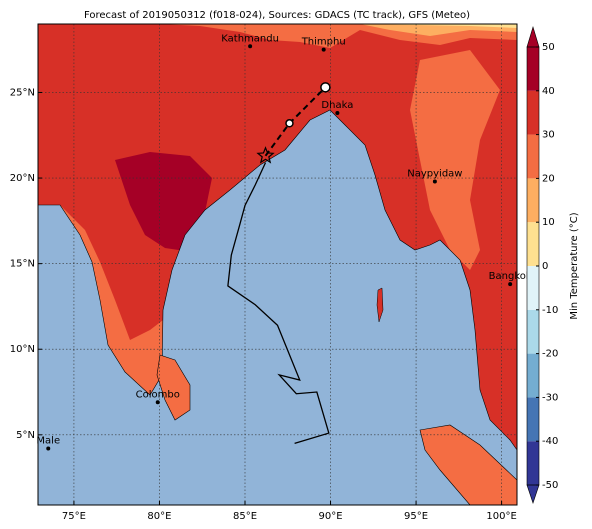 This screenshot has width=592, height=529. Describe the element at coordinates (25, 435) in the screenshot. I see `y-tick-label: 5°N` at that location.